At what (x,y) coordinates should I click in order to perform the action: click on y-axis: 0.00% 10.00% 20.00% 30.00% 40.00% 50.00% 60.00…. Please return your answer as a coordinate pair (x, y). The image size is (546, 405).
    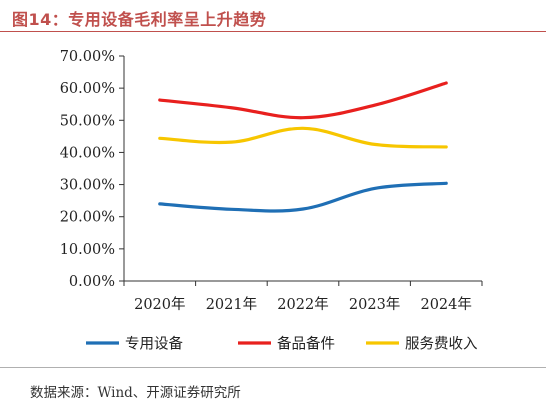
    Looking at the image, I should click on (92, 169).